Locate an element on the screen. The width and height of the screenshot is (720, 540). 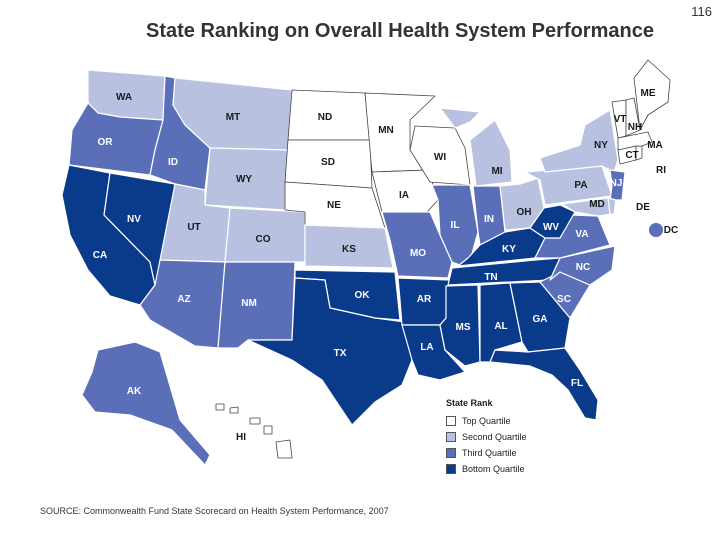
state-label-wy: WY is located at coordinates (244, 179).